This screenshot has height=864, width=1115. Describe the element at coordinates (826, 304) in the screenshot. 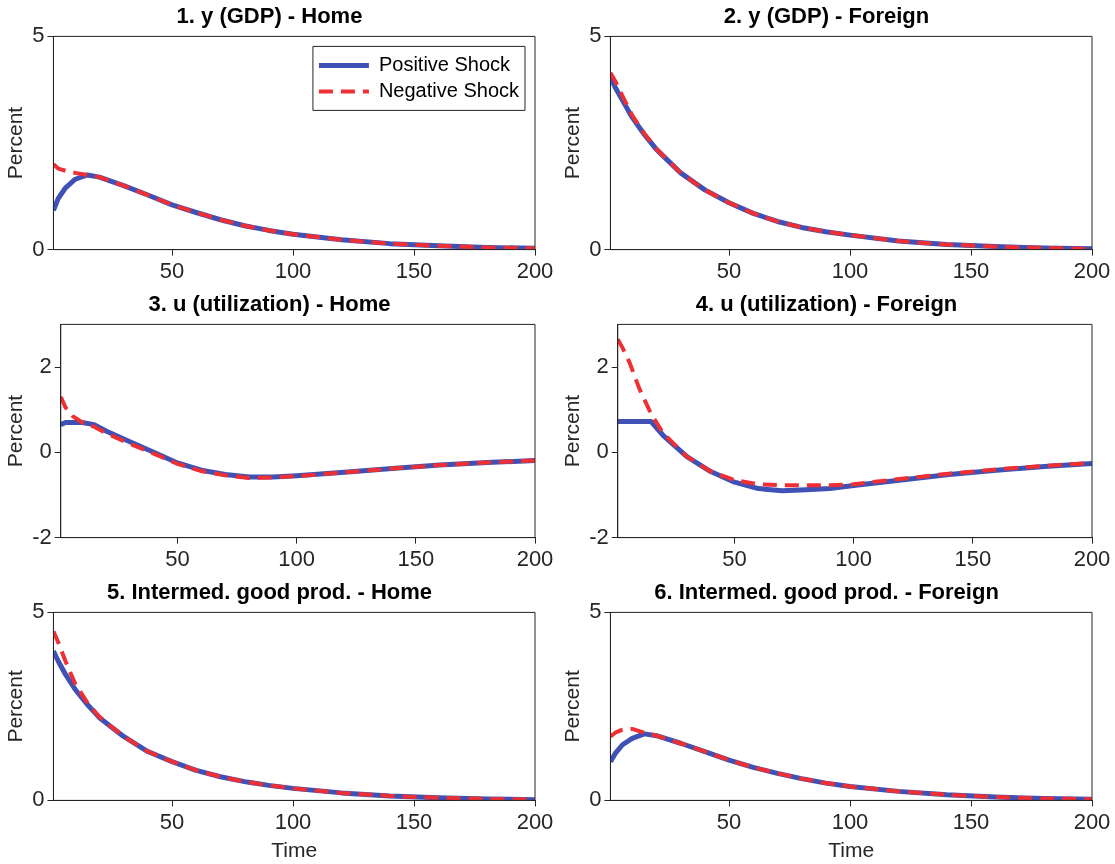

I see `chart-title: 4. u (utilization) - Foreign` at that location.